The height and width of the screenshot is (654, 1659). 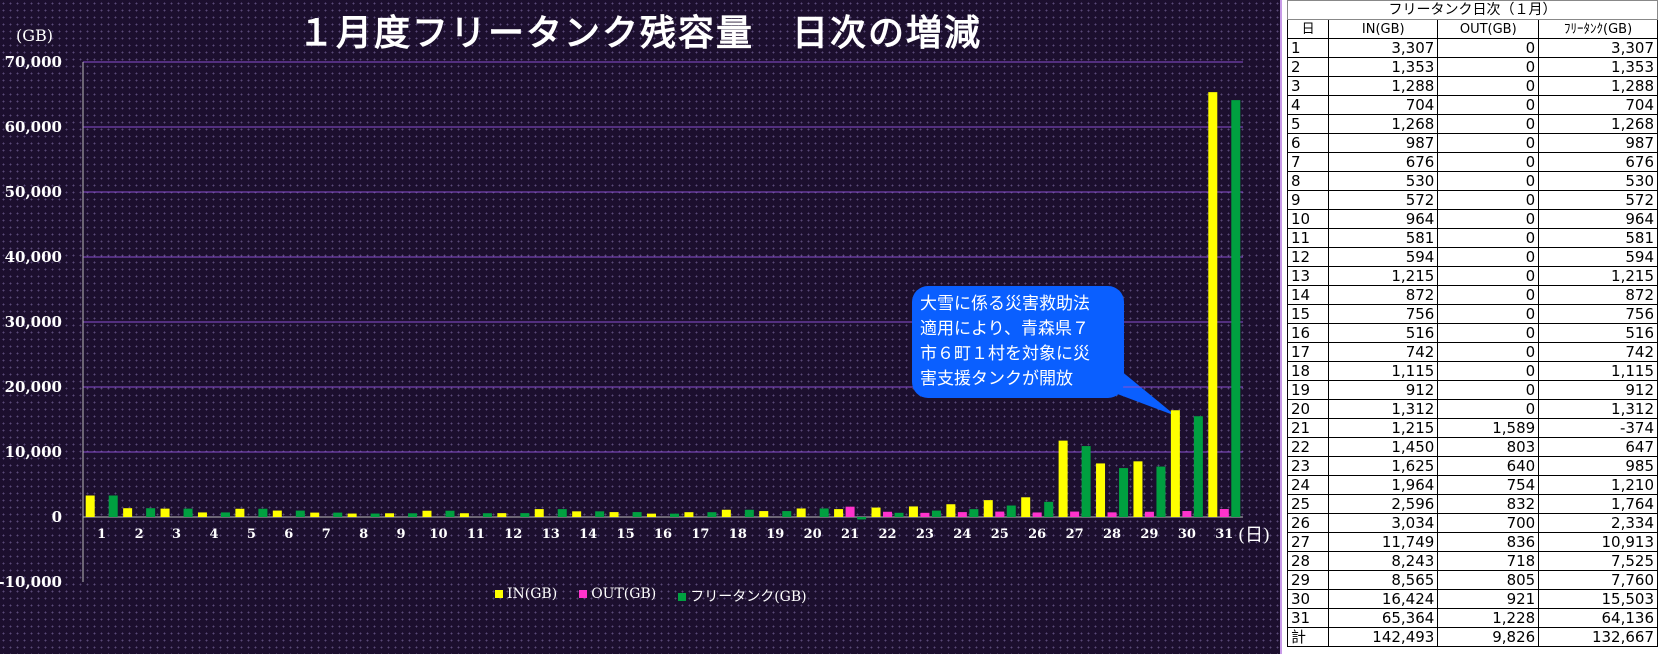 I want to click on y-tick-label: 20,000, so click(x=33, y=387).